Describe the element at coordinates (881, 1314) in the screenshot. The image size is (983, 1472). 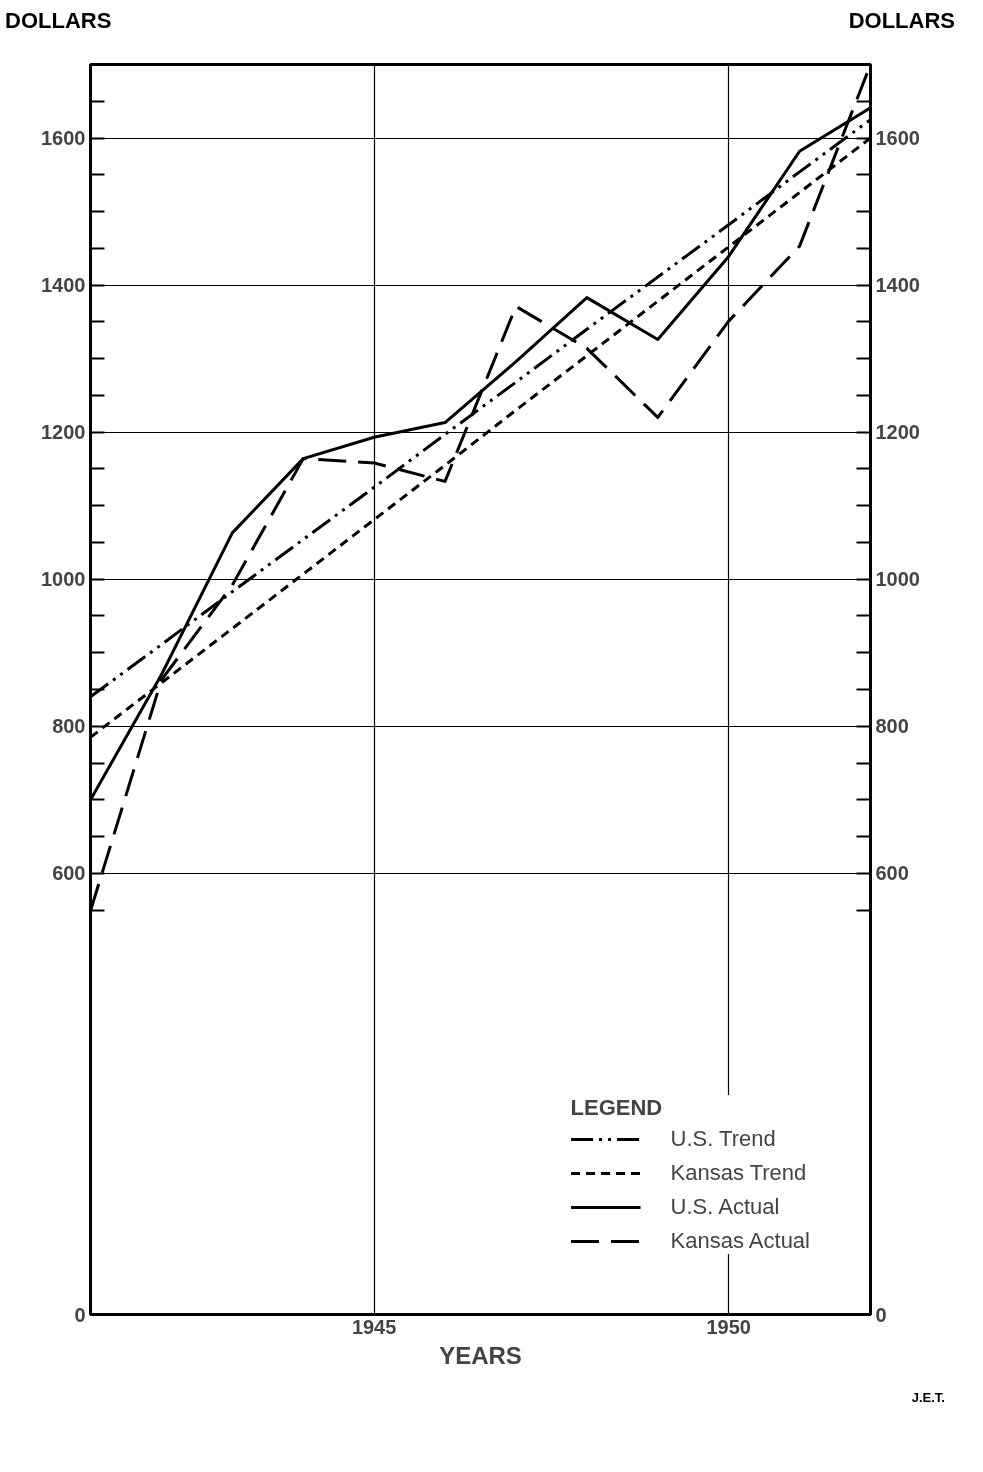
I see `y2-tick-label: 0` at that location.